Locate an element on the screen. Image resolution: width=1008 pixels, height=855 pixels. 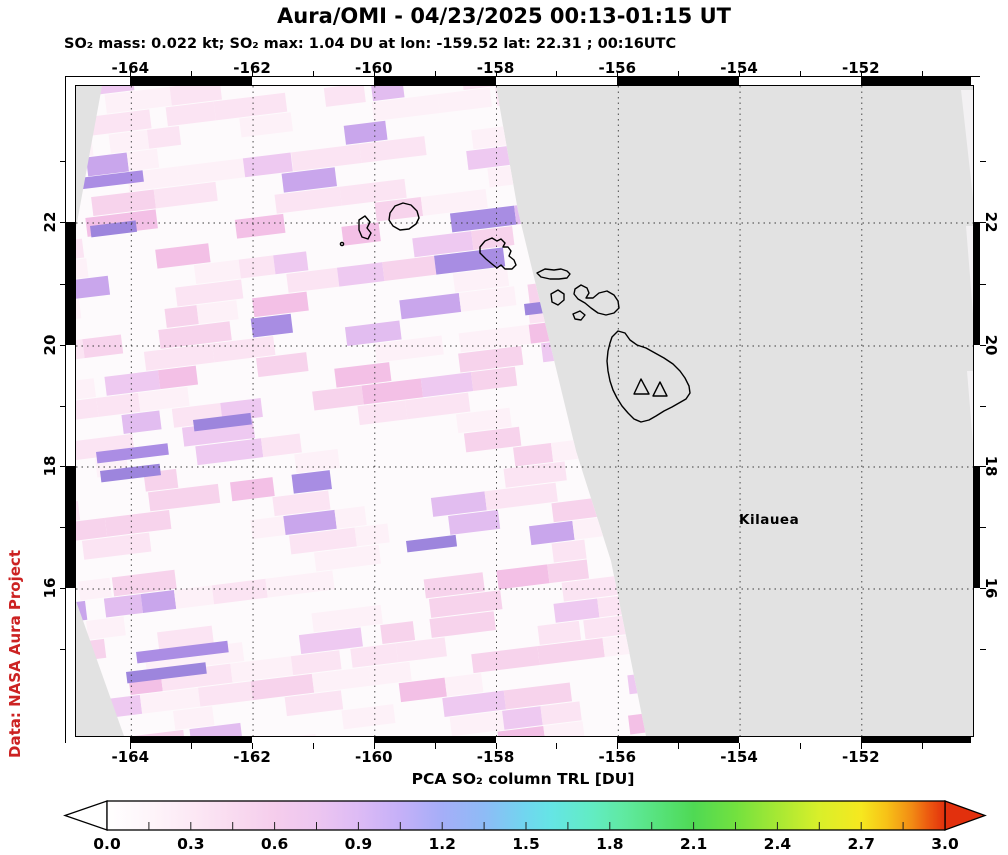
frame-stripe-bottom is located at coordinates (522, 739).